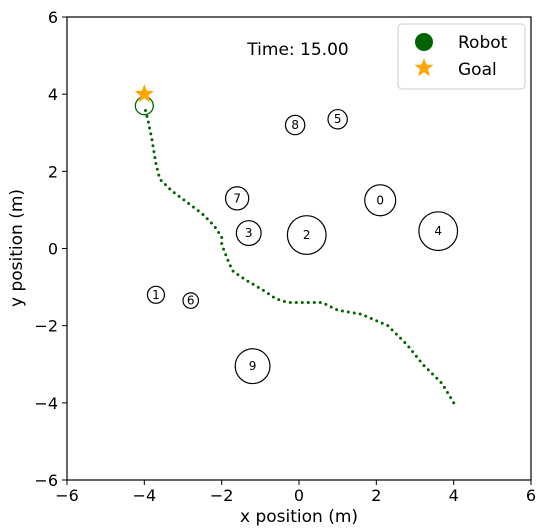 The height and width of the screenshot is (531, 550). I want to click on human-label: 2, so click(307, 235).